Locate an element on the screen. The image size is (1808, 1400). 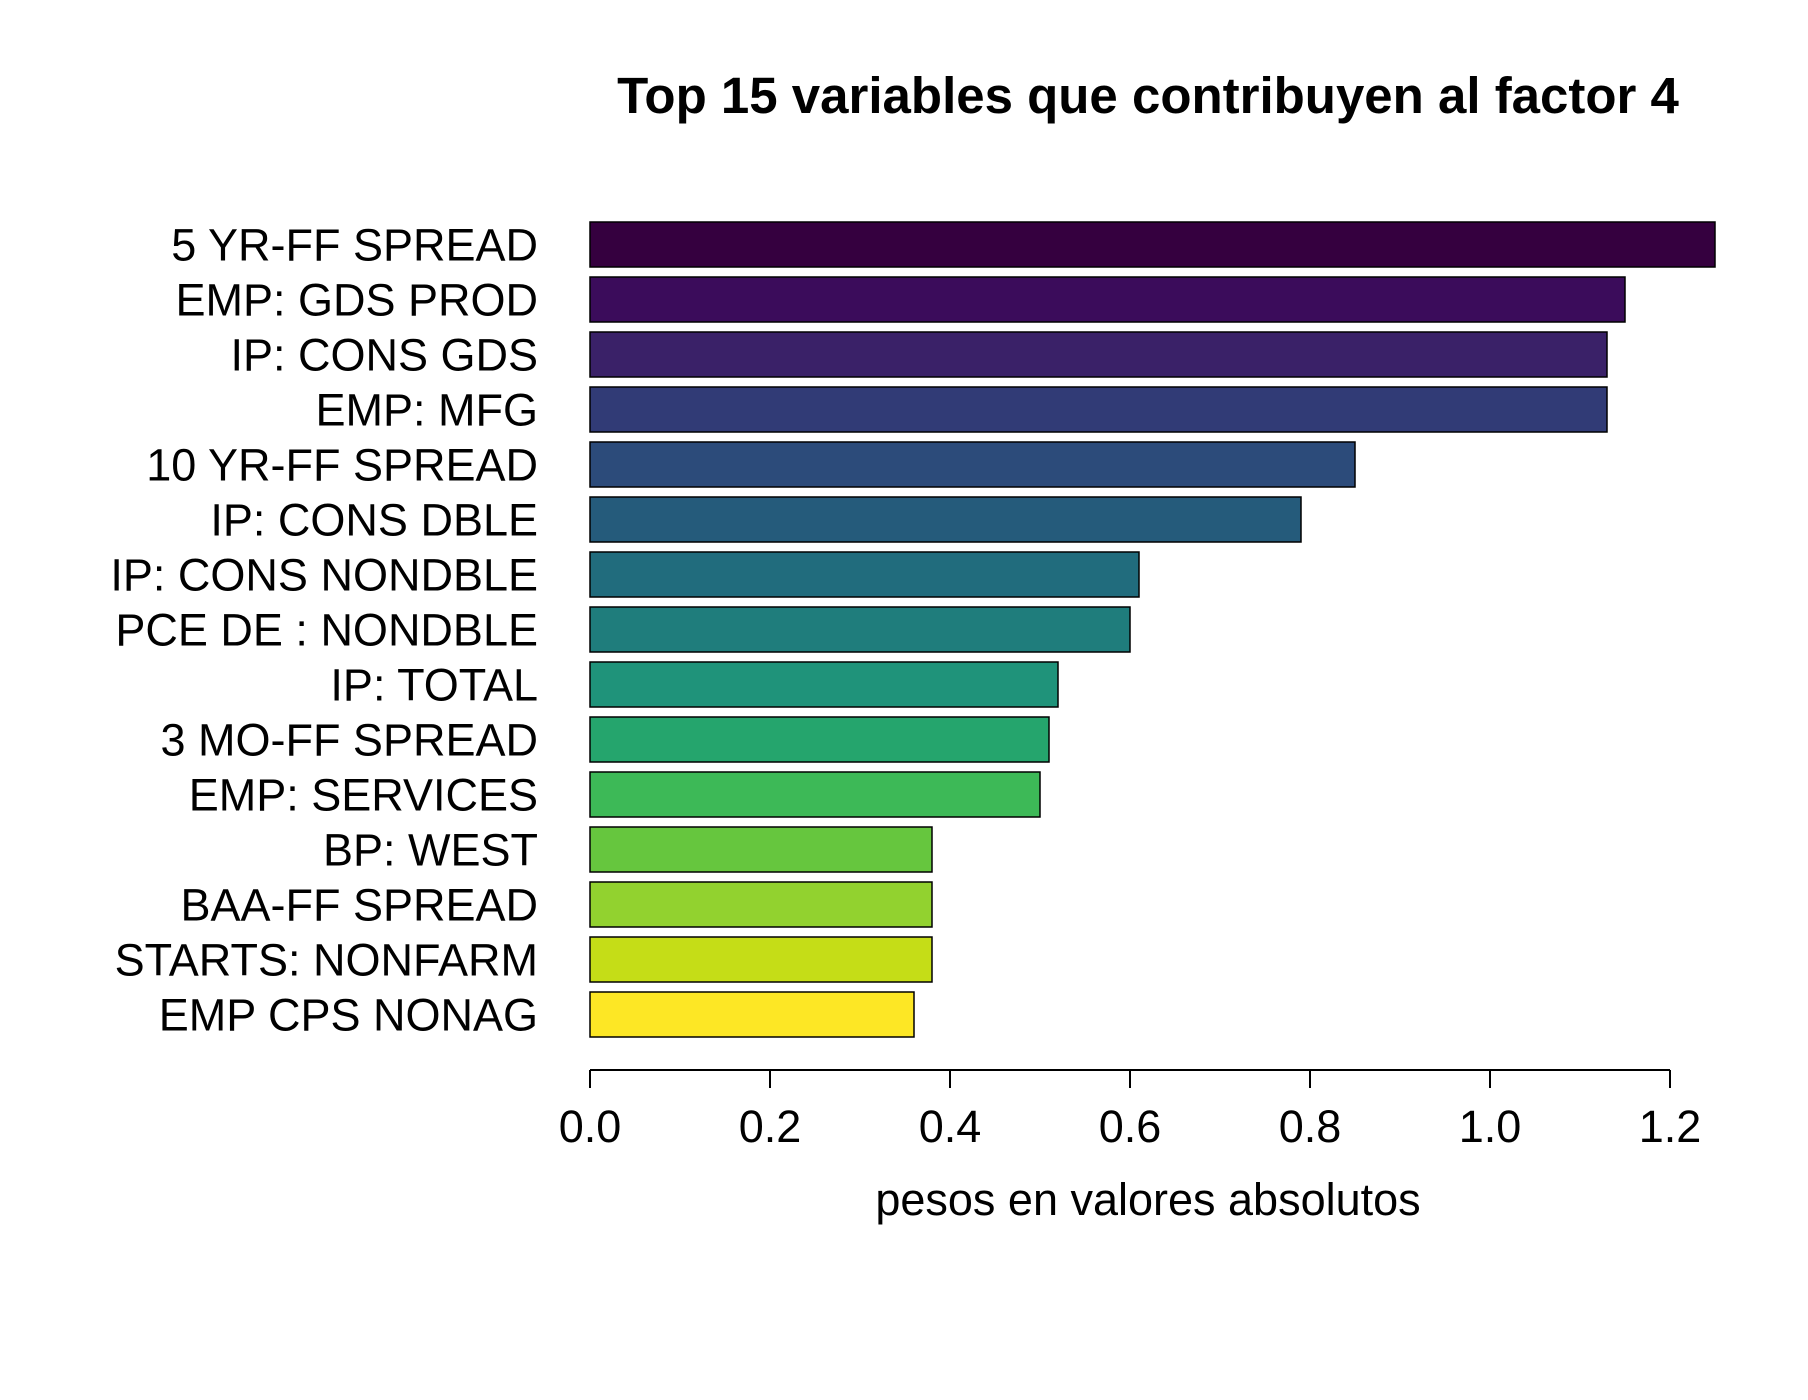
category-label-6: IP: CONS DBLE is located at coordinates (374, 520).